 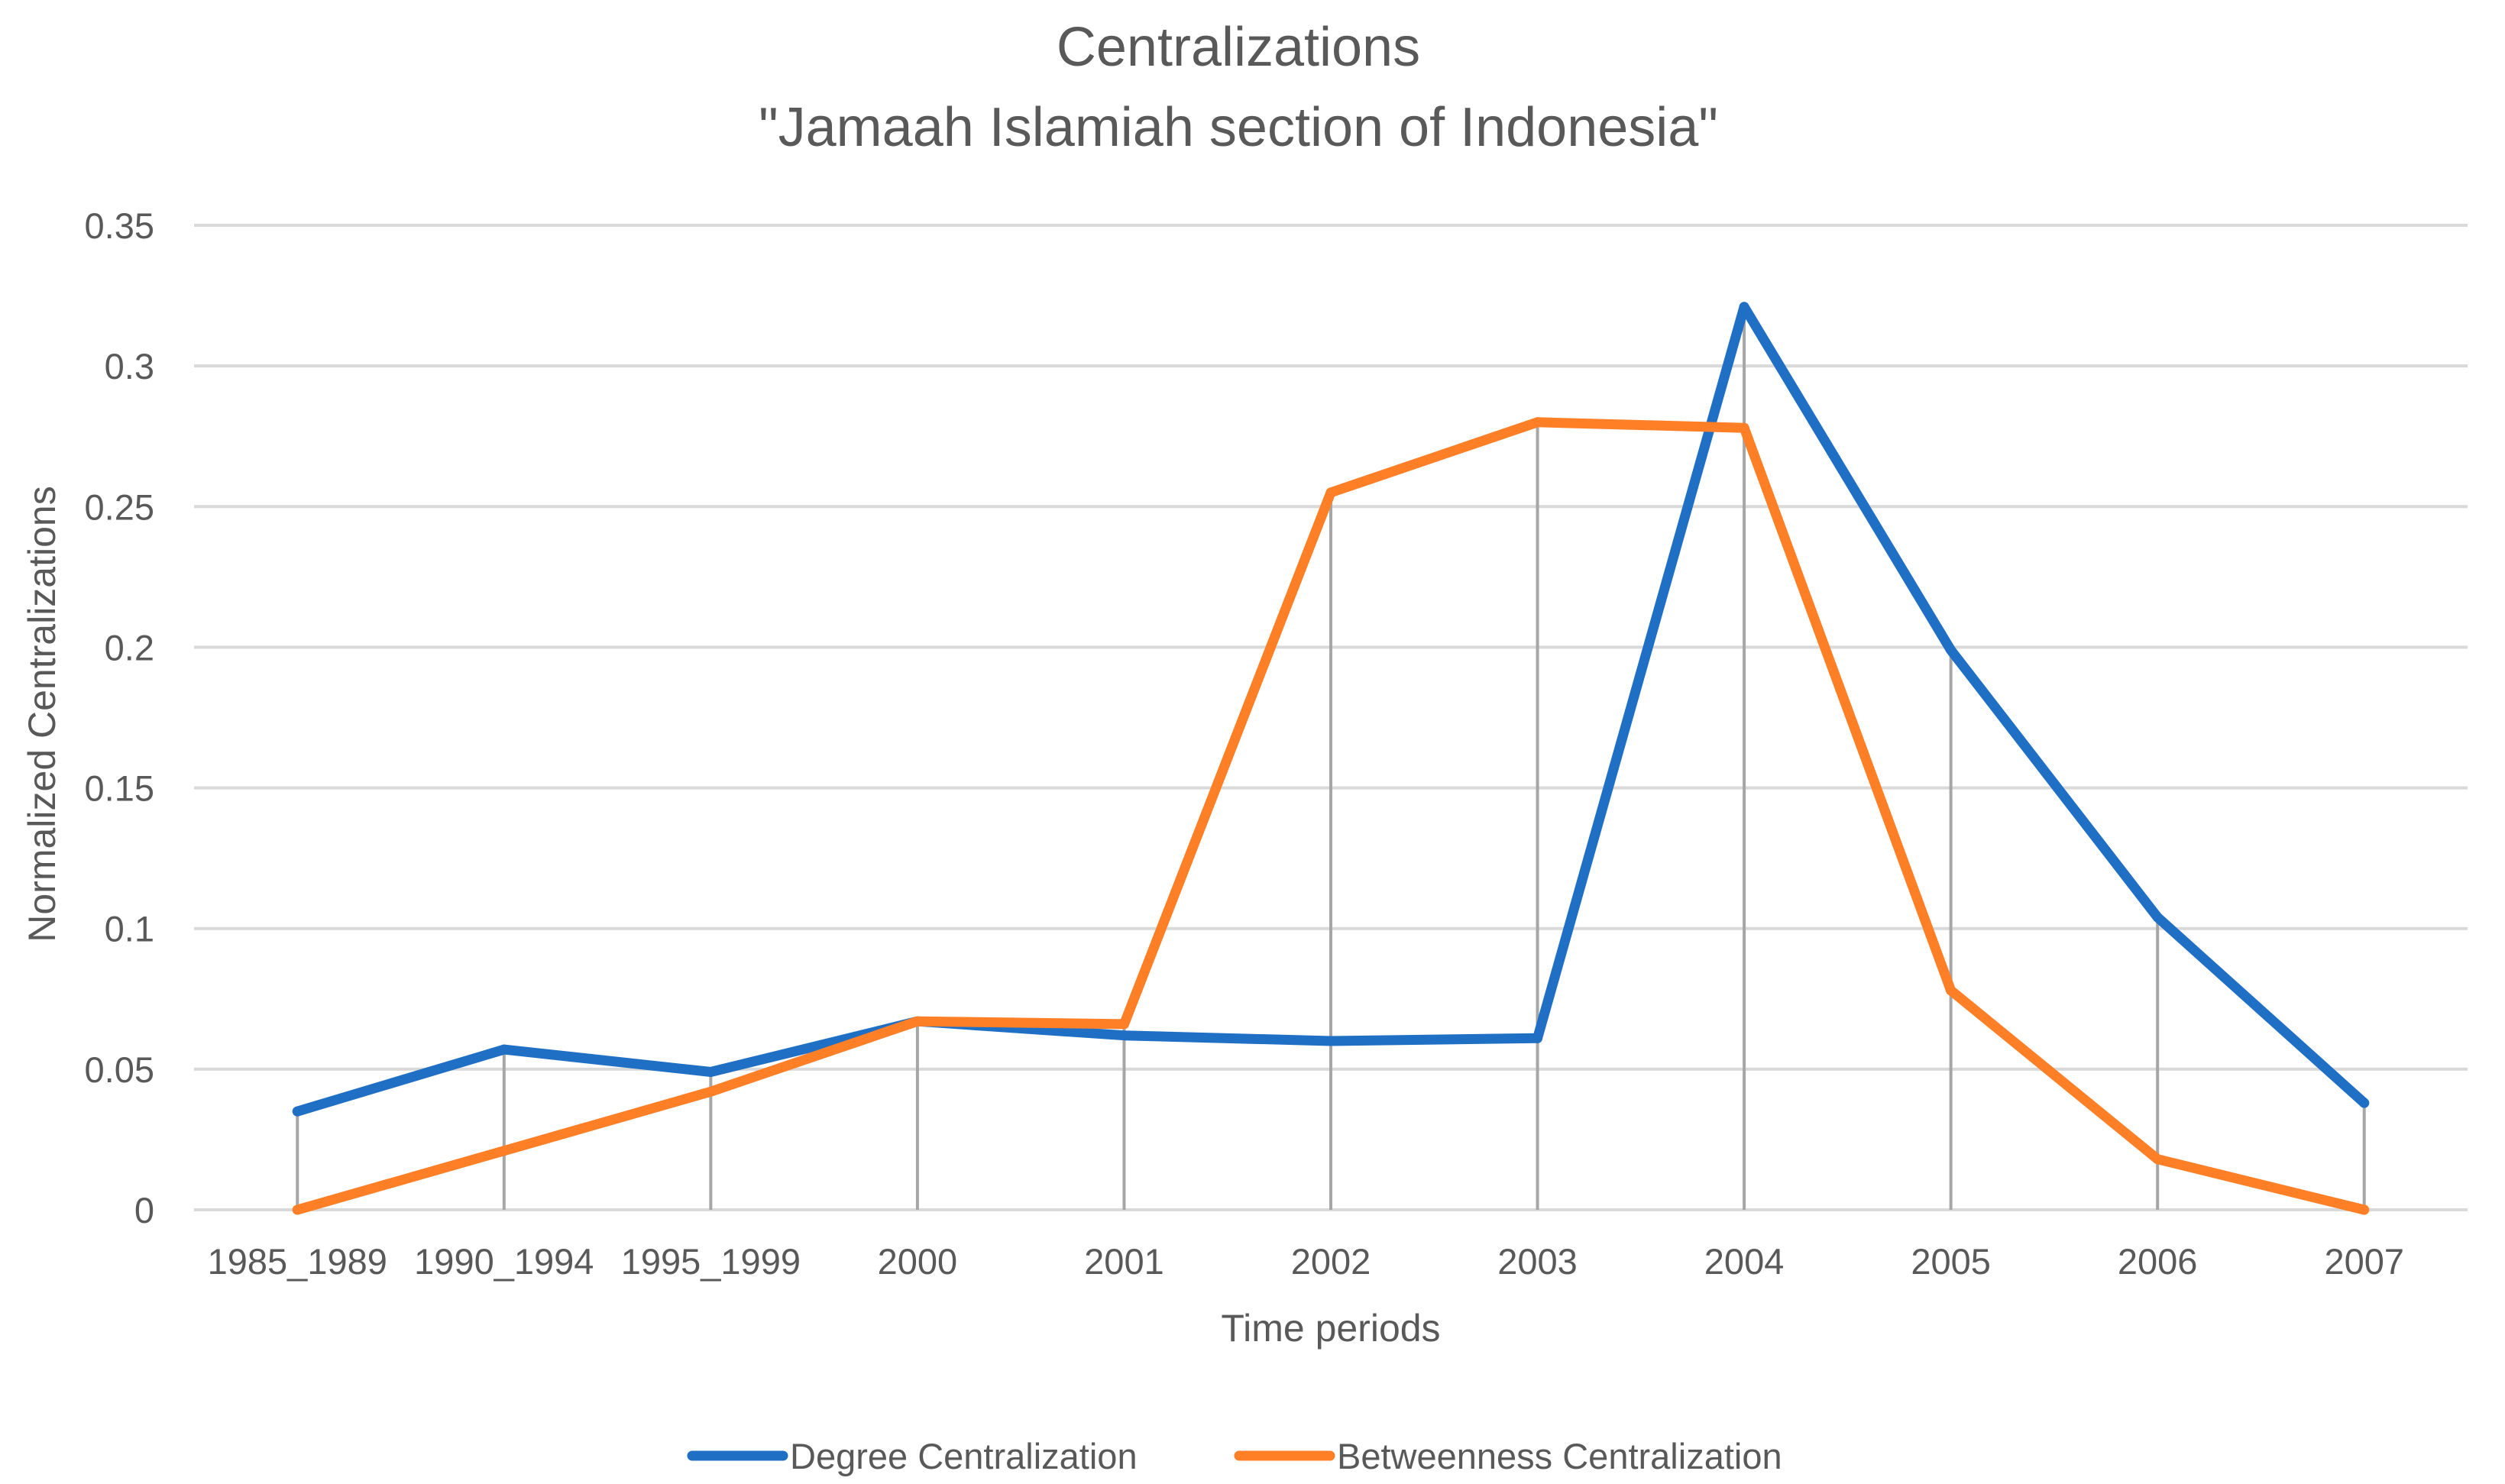 I want to click on legend-label-degree-centralization: Degree Centralization, so click(x=964, y=1456).